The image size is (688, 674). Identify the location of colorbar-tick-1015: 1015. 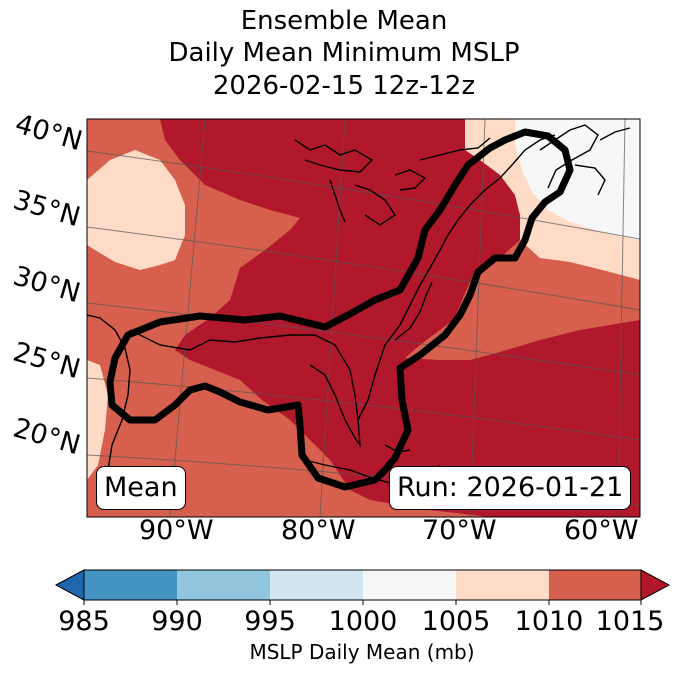
(630, 621).